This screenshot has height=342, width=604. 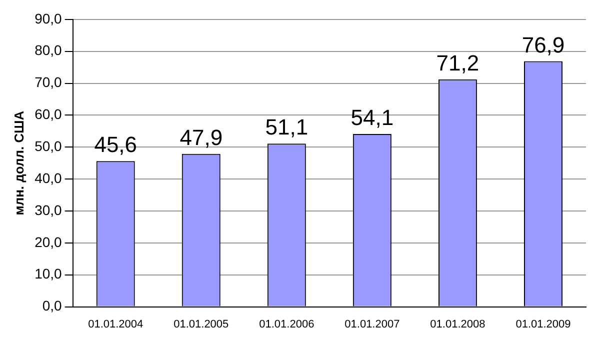 I want to click on y-tick-label: 90,0, so click(x=48, y=18).